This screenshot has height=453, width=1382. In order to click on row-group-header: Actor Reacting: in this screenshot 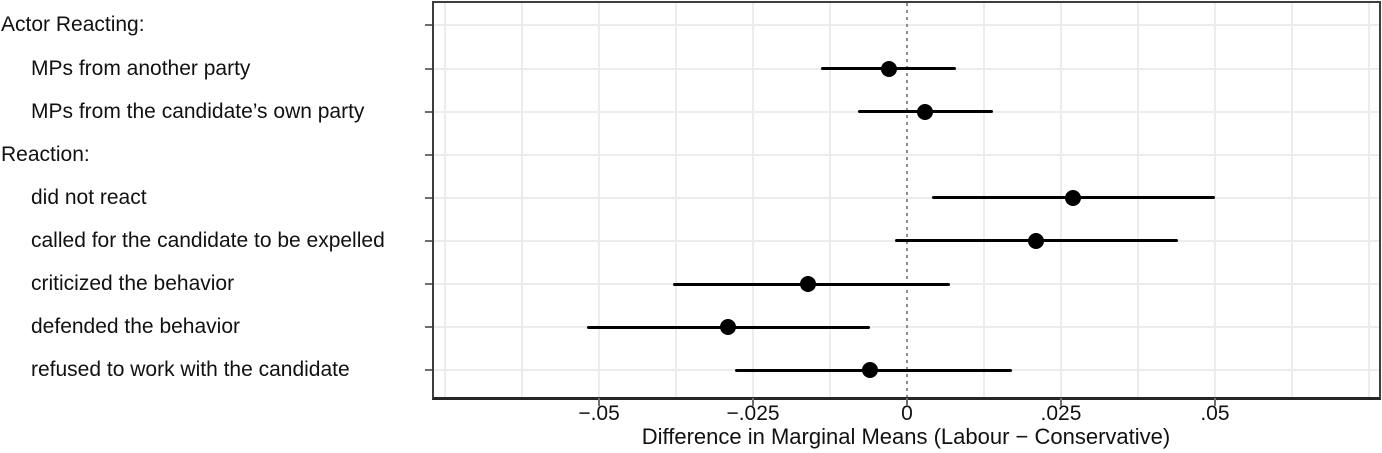, I will do `click(73, 25)`.